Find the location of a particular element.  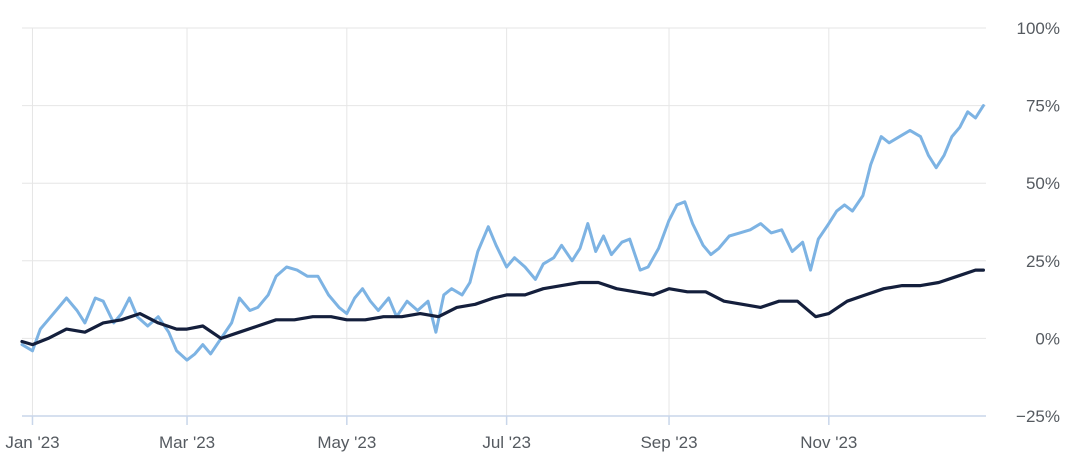

x-tick-label: May '23 is located at coordinates (346, 442).